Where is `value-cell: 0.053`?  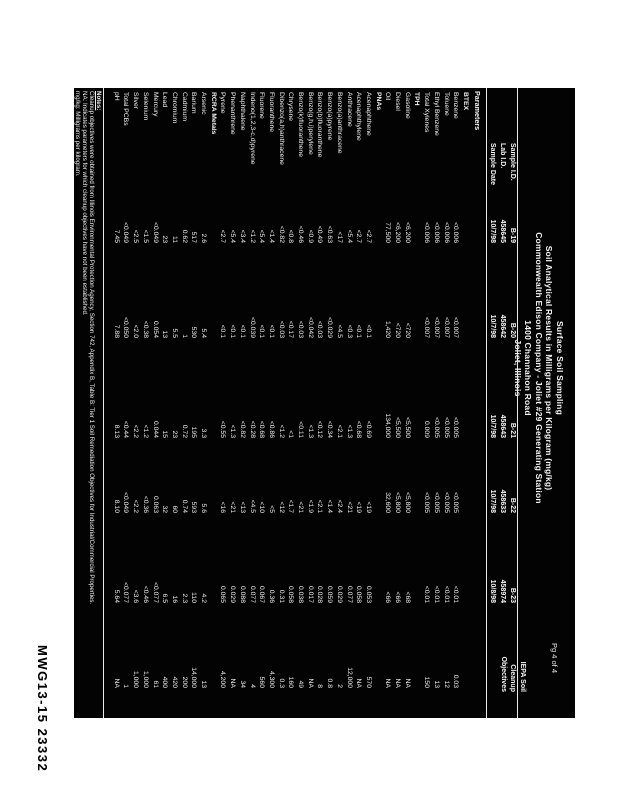
value-cell: 0.053 is located at coordinates (368, 594).